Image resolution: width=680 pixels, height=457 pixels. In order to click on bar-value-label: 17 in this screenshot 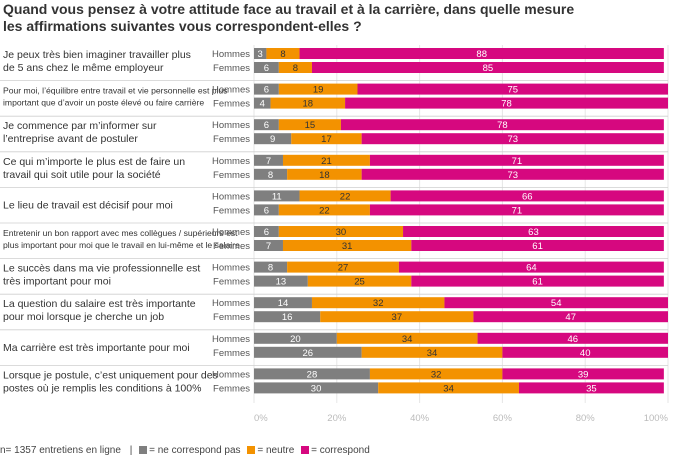, I will do `click(326, 139)`.